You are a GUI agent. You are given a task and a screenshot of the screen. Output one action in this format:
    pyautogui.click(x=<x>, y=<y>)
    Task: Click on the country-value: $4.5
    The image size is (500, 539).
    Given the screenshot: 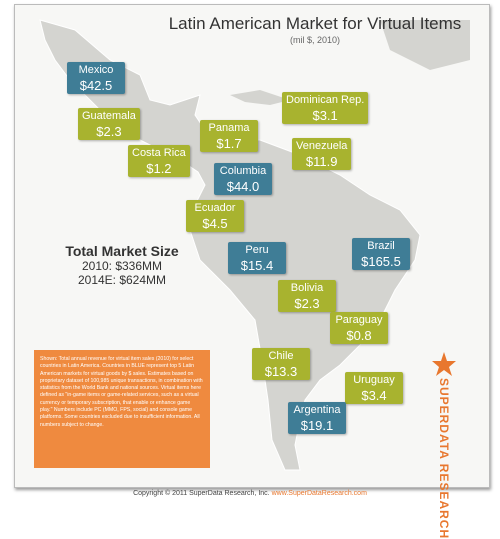 What is the action you would take?
    pyautogui.click(x=215, y=223)
    